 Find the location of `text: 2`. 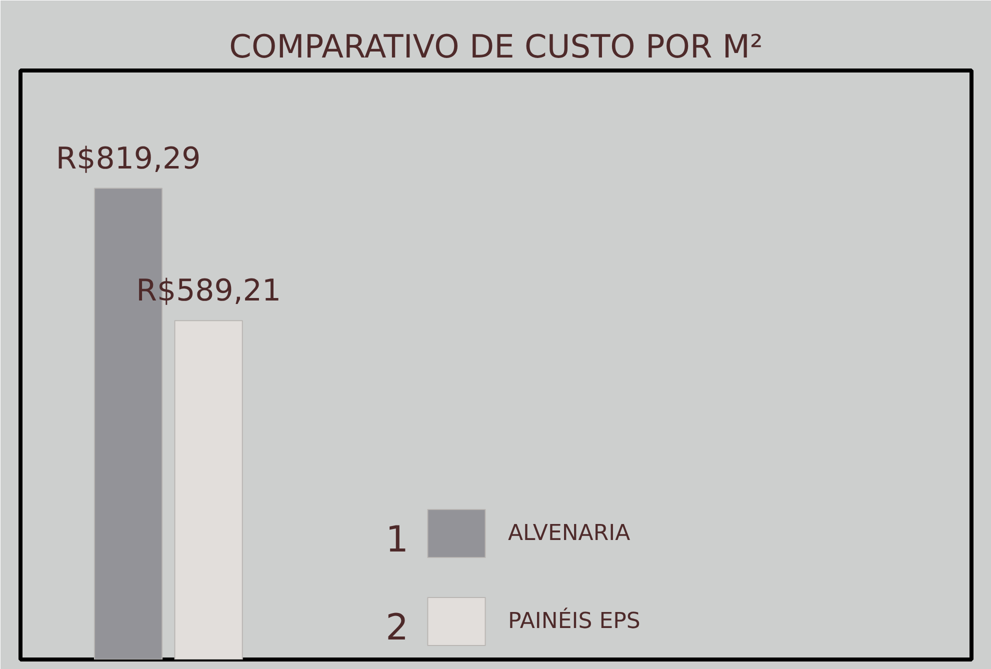

text: 2 is located at coordinates (397, 628).